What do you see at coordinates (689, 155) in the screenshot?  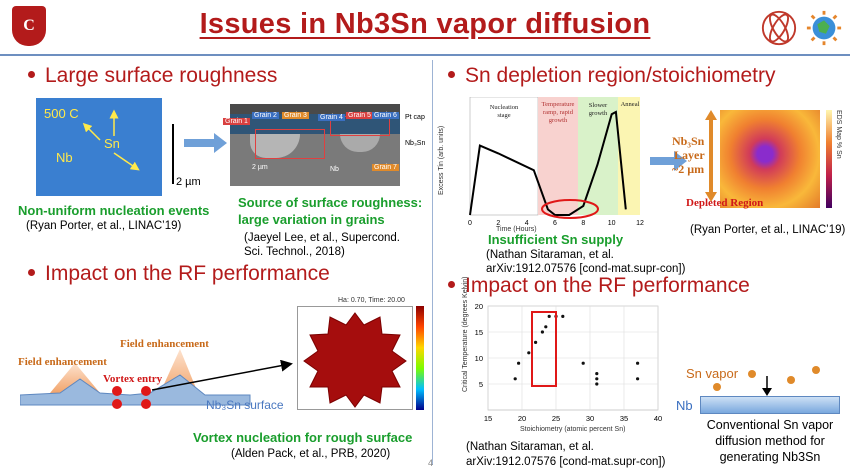 I see `eds-layer-label-2: Layer` at bounding box center [689, 155].